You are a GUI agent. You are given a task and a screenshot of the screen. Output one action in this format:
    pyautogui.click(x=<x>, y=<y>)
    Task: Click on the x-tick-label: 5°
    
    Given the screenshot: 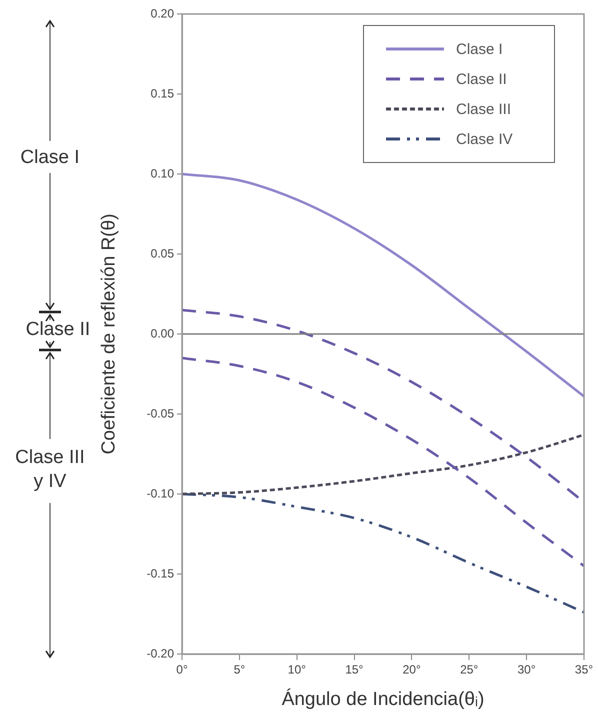 What is the action you would take?
    pyautogui.click(x=240, y=669)
    